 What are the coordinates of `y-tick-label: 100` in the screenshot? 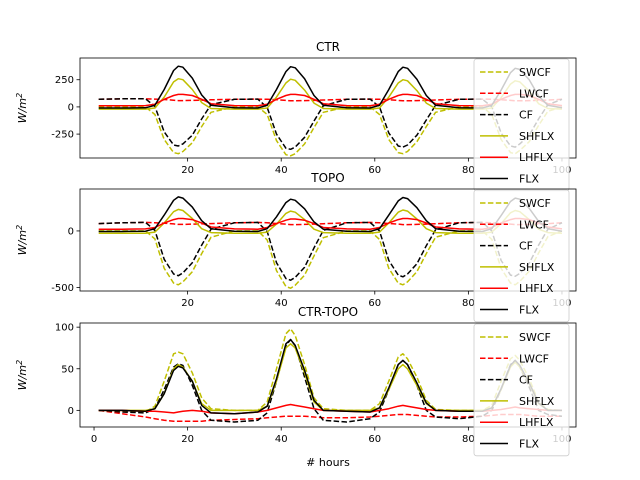 It's located at (64, 328).